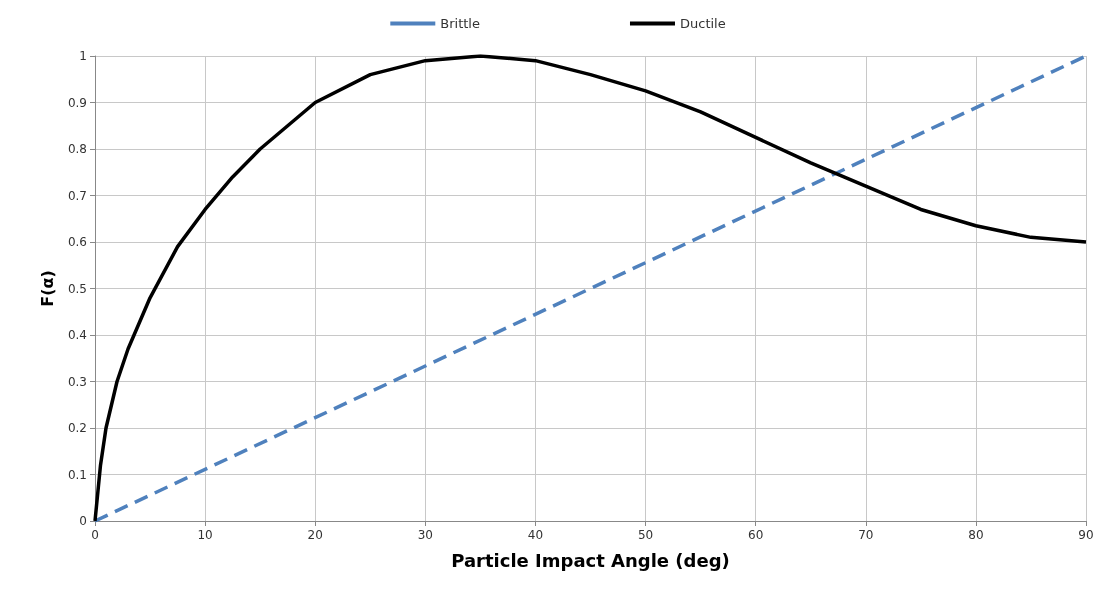  Describe the element at coordinates (756, 535) in the screenshot. I see `x-tick-label: 60` at that location.